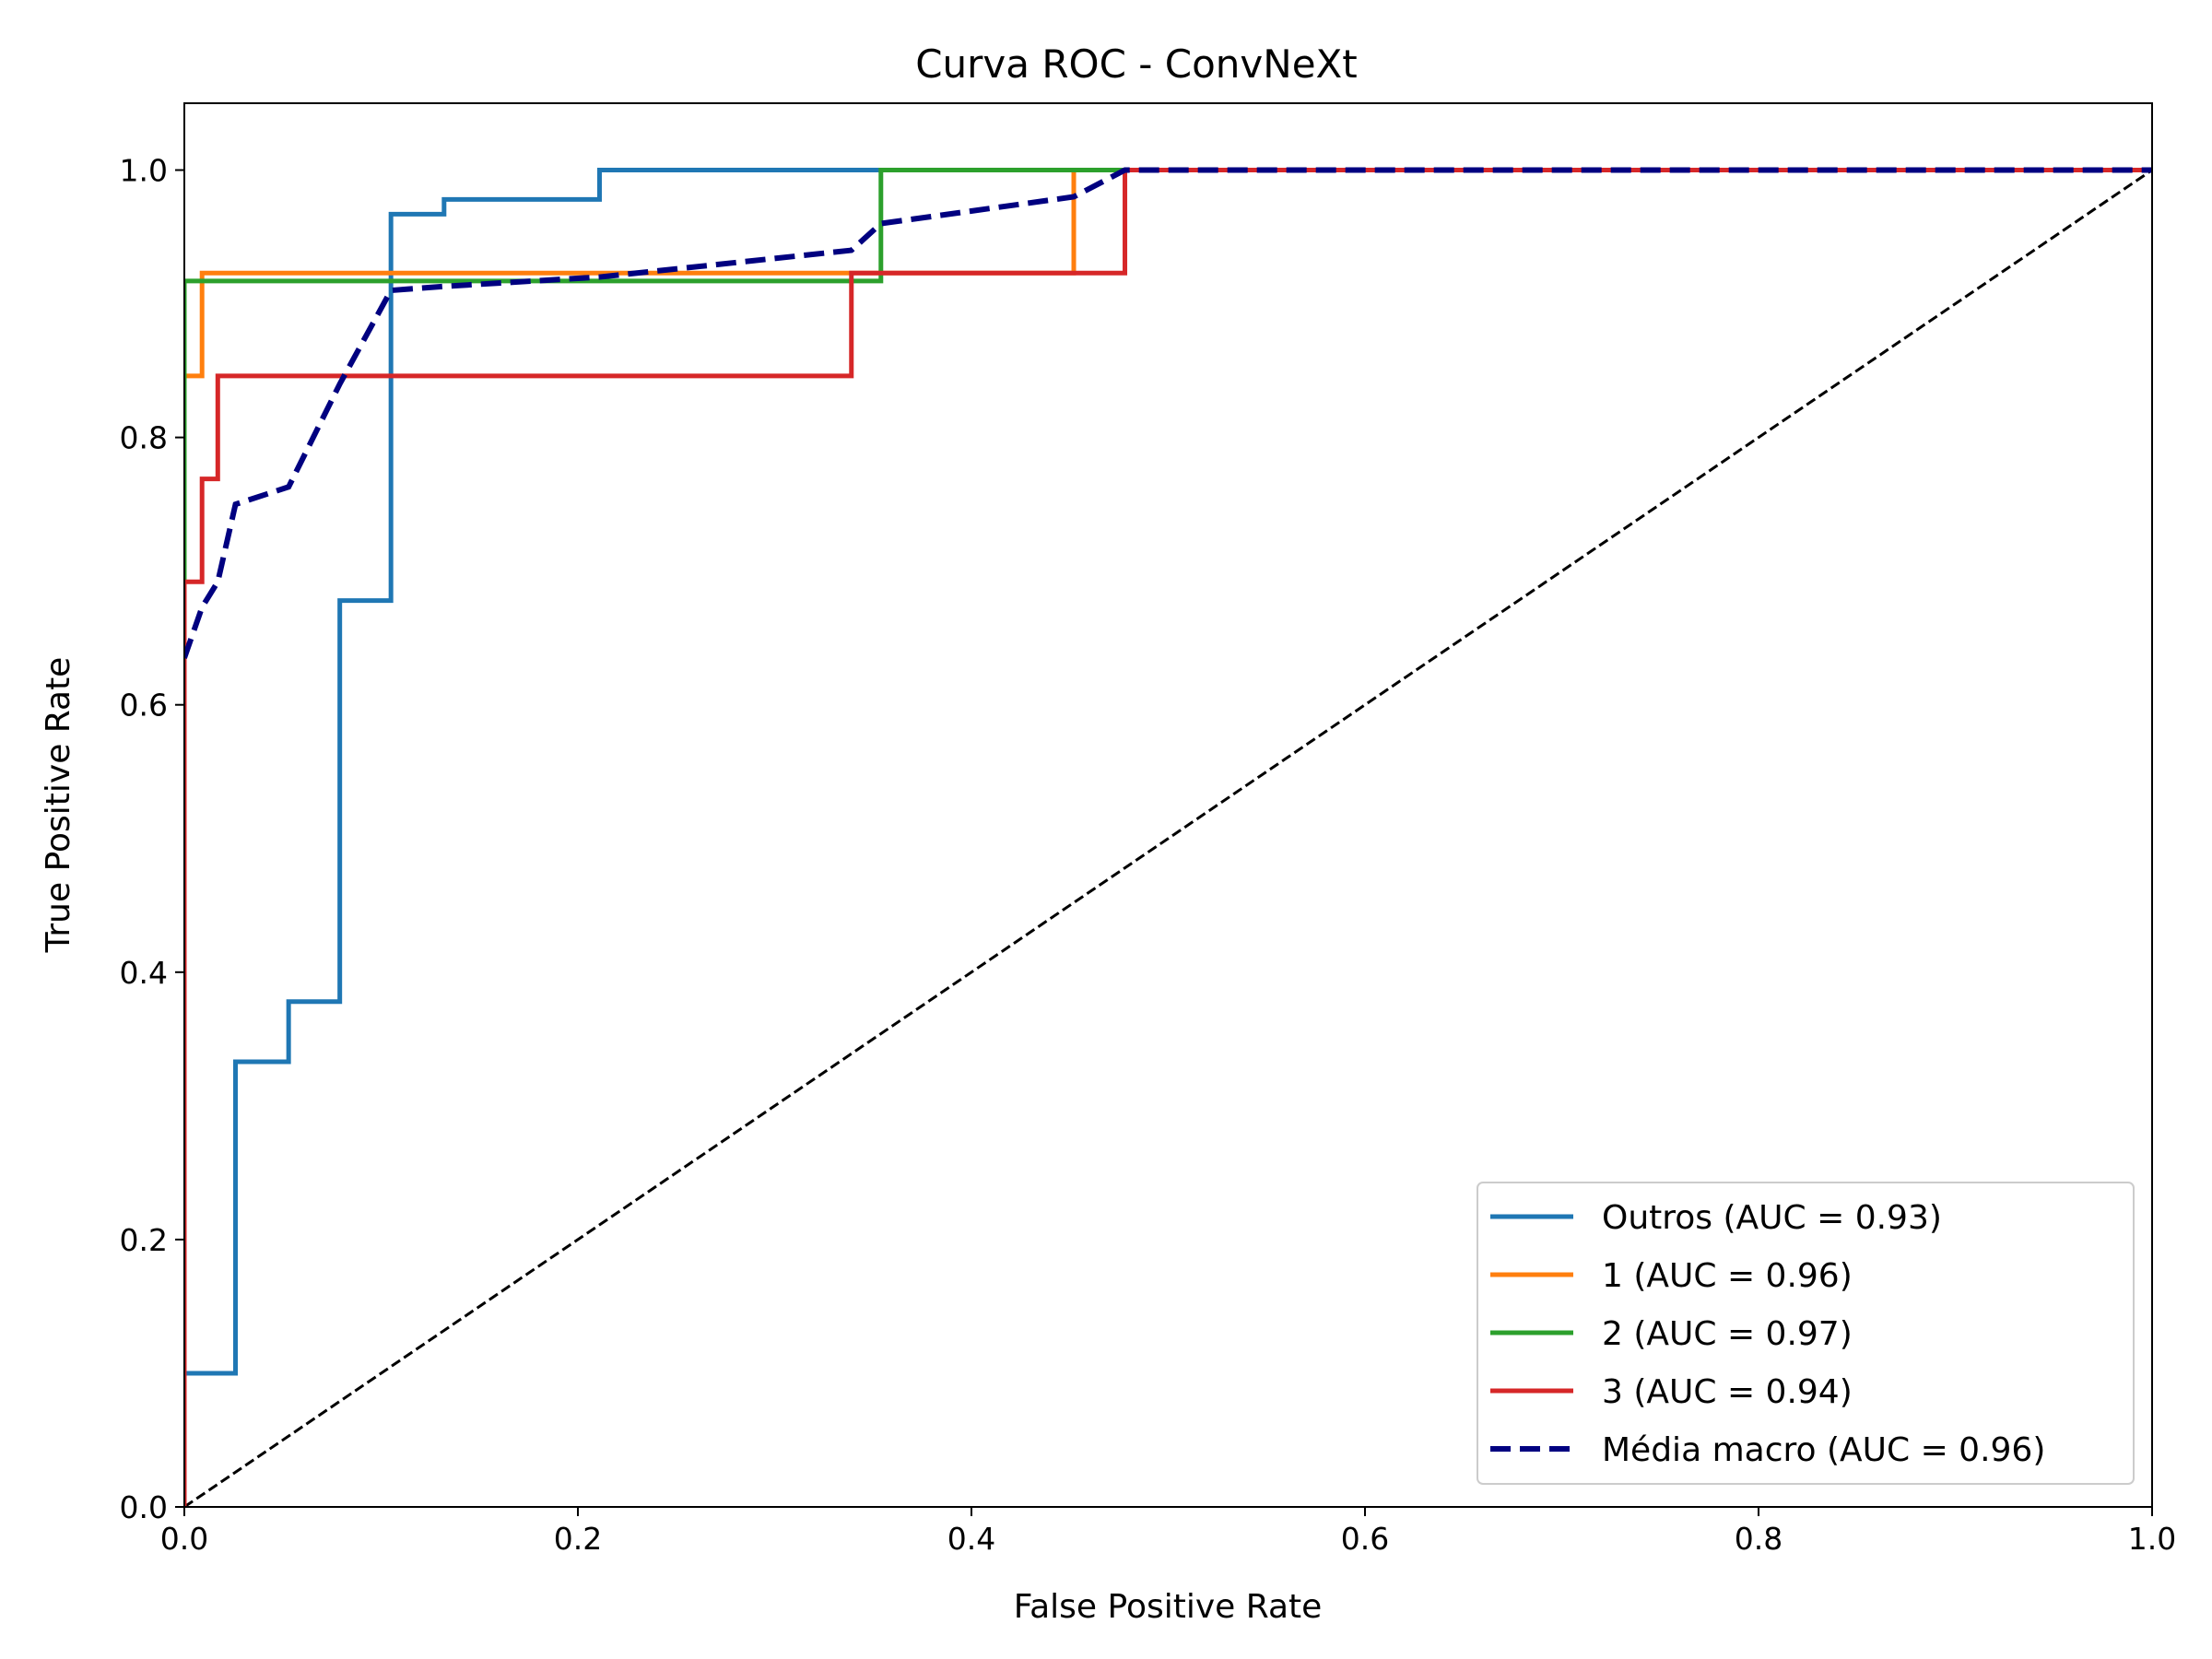 The image size is (2212, 1659). What do you see at coordinates (1772, 1218) in the screenshot?
I see `legend-label-0: Outros (AUC = 0.93)` at bounding box center [1772, 1218].